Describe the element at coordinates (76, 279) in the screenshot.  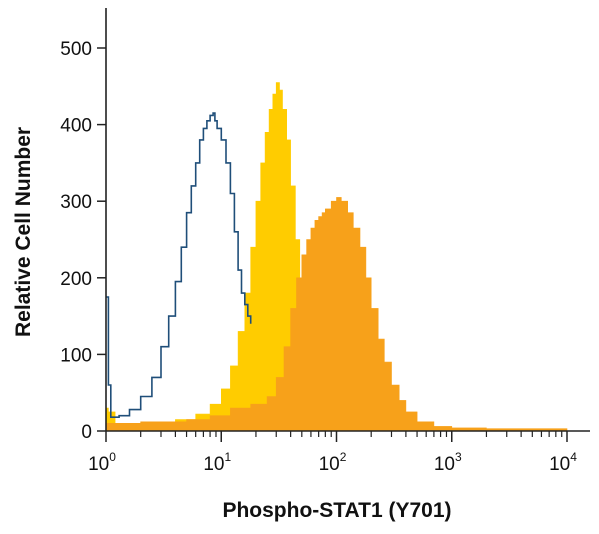
I see `y-tick-label: 200` at that location.